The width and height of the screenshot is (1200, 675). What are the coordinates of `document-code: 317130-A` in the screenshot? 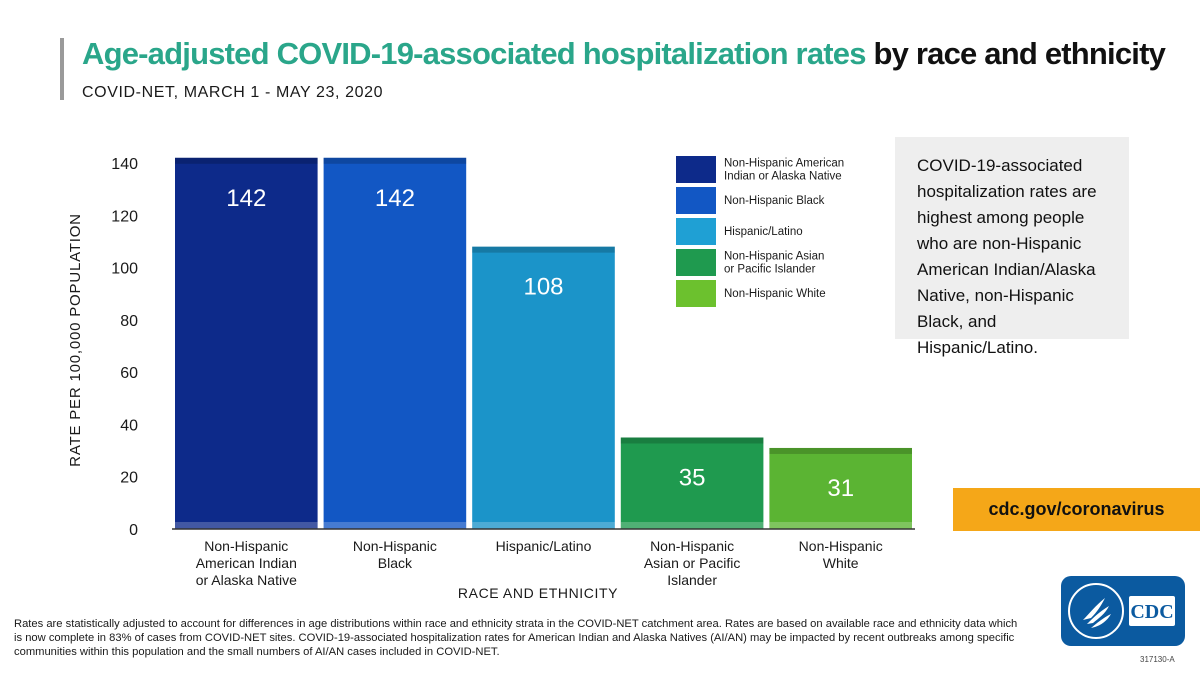 It's located at (1157, 659).